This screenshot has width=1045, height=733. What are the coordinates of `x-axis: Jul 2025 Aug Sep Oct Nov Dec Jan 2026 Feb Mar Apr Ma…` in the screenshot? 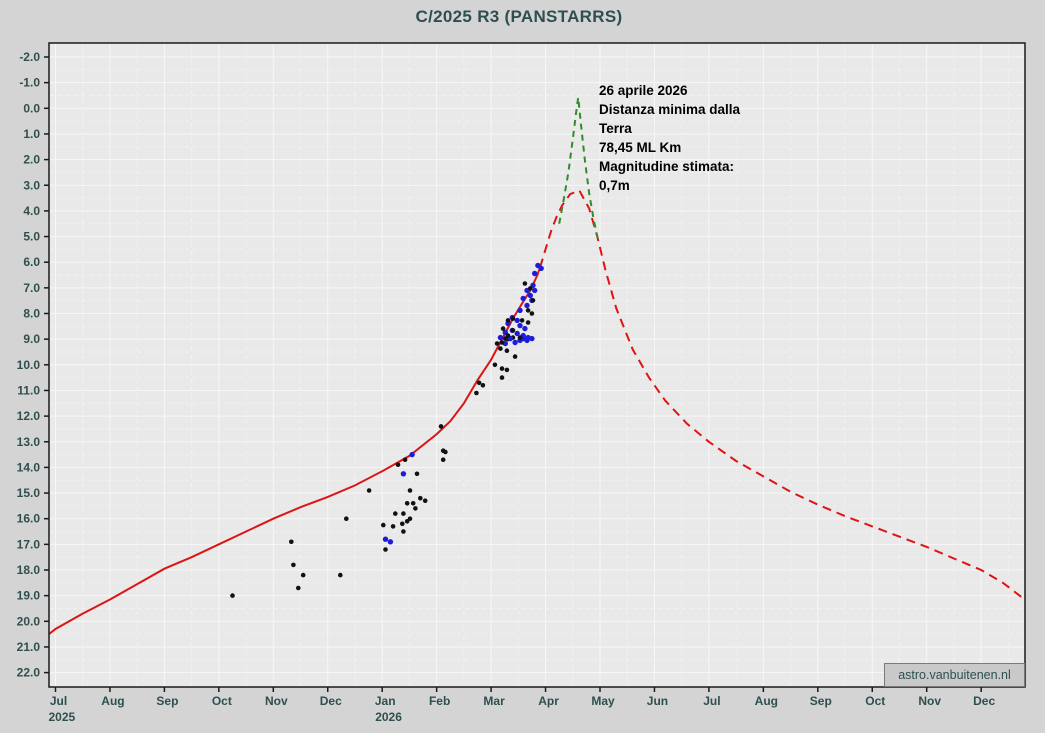 It's located at (522, 705).